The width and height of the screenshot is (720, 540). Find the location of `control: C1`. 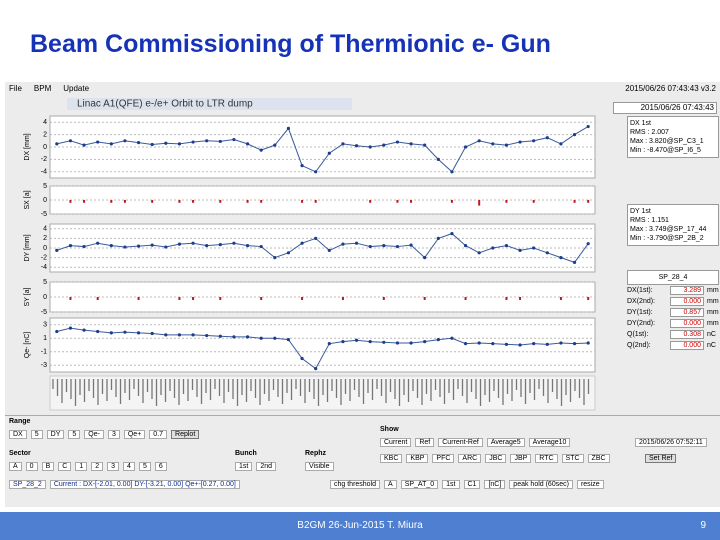

control: C1 is located at coordinates (472, 484).